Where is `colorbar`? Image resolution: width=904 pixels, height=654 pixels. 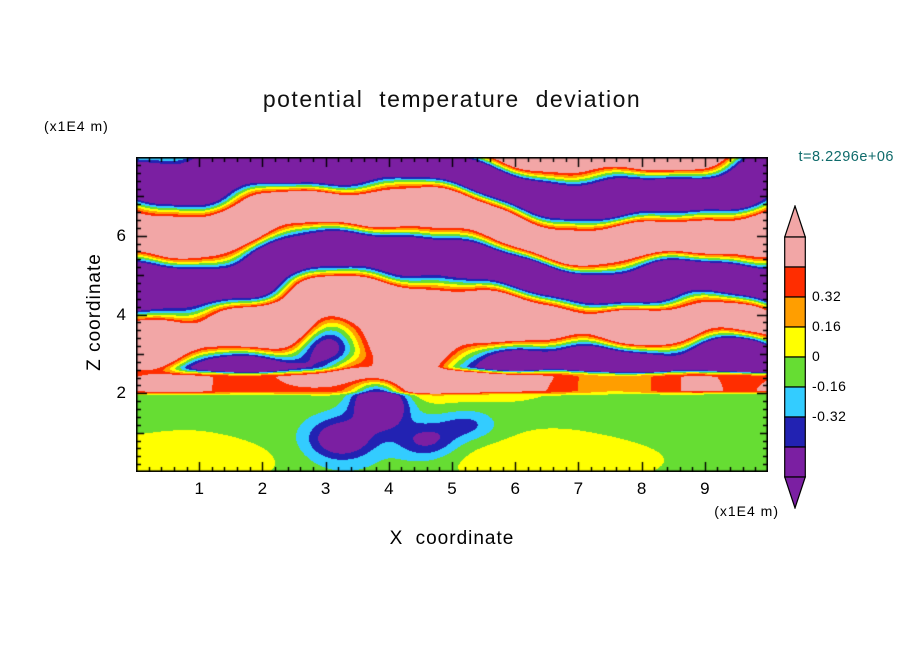
colorbar is located at coordinates (796, 357).